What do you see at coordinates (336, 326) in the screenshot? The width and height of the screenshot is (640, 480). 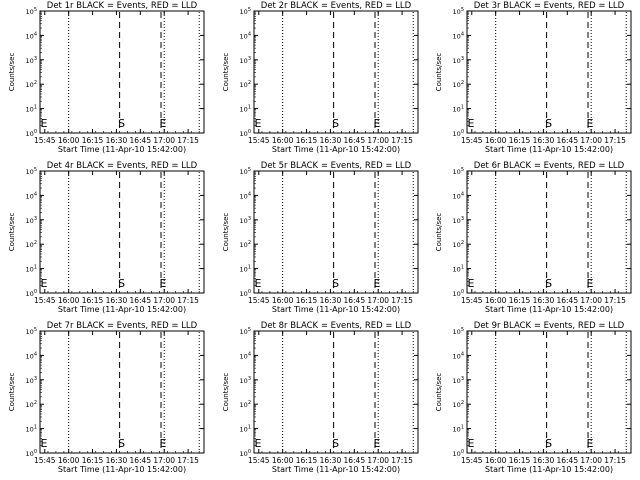 I see `panel-title: Det 8r BLACK = Events, RED = LLD` at bounding box center [336, 326].